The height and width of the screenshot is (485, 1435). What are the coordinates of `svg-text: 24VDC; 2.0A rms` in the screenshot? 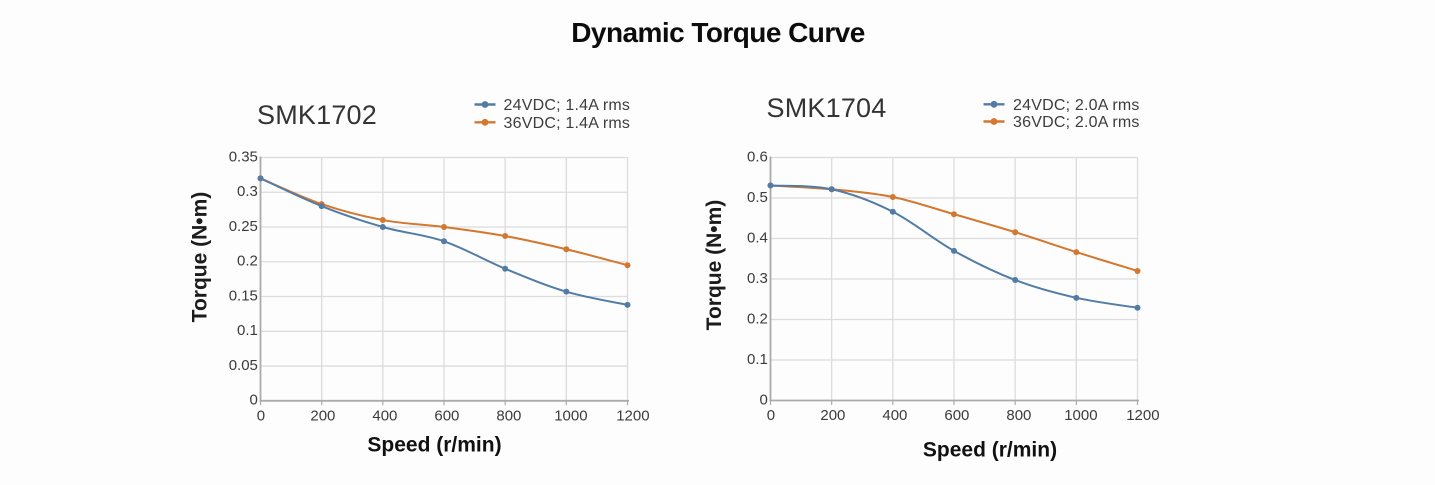 It's located at (1076, 105).